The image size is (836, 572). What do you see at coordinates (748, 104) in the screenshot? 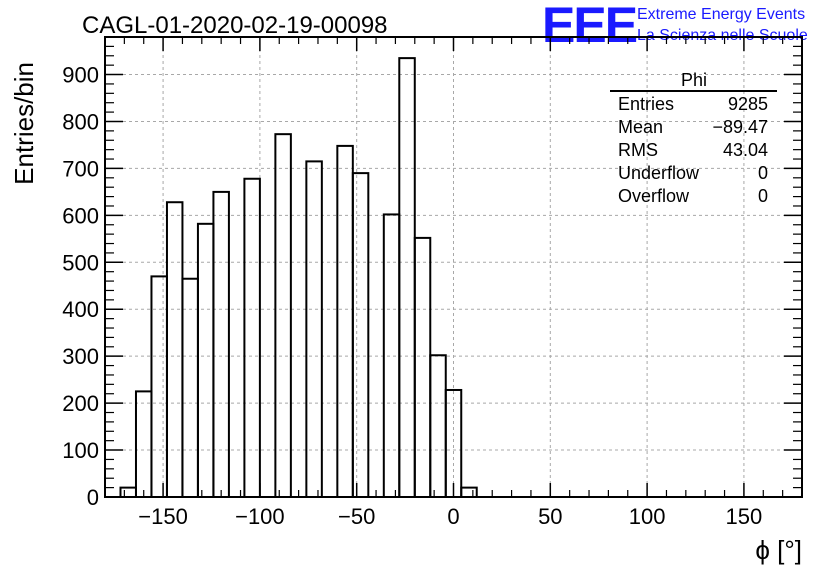
I see `stats-value-entries: 9285` at bounding box center [748, 104].